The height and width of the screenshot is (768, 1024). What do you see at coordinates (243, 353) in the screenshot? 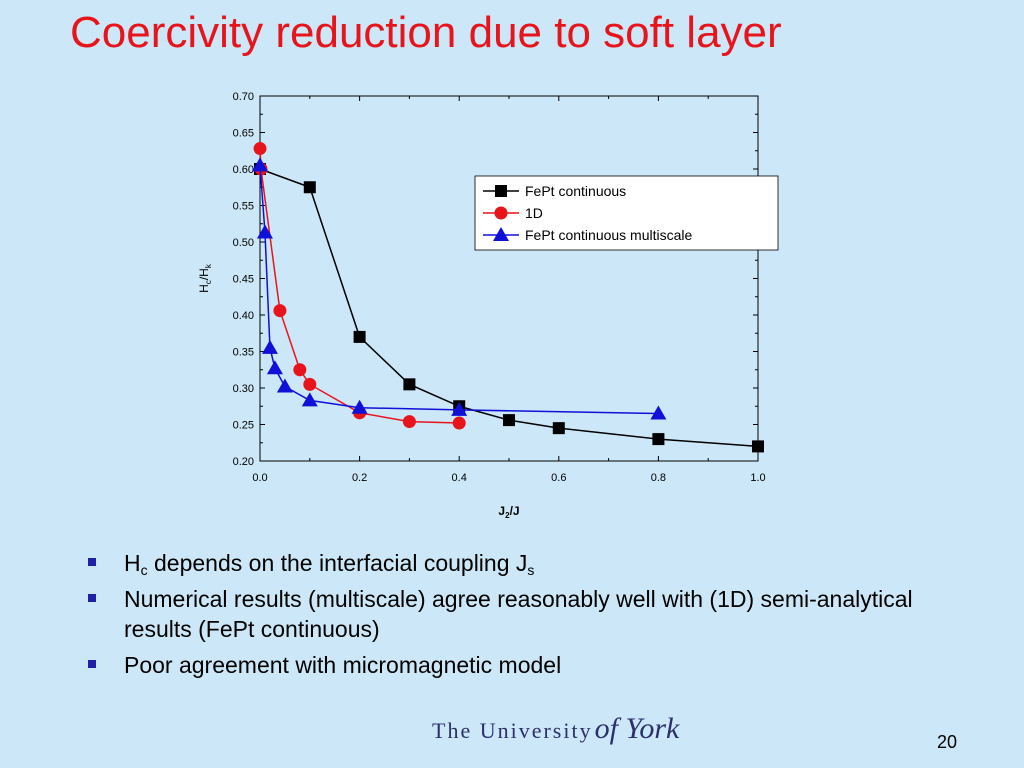
I see `y-tick-label: 0.35` at bounding box center [243, 353].